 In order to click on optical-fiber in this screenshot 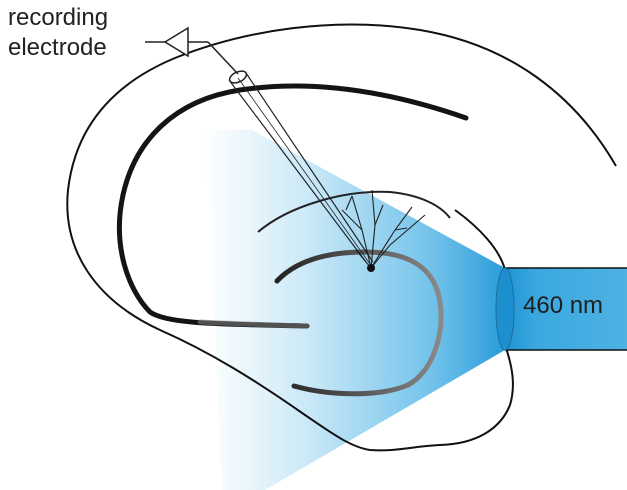, I will do `click(566, 309)`.